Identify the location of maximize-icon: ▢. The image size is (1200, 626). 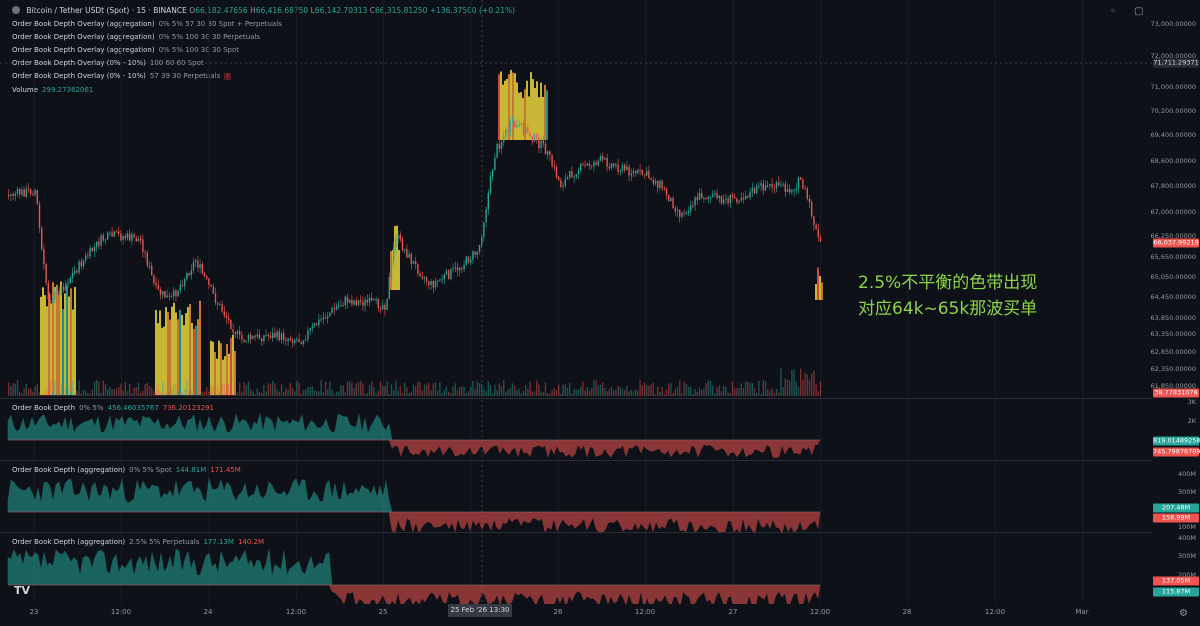
(1139, 11).